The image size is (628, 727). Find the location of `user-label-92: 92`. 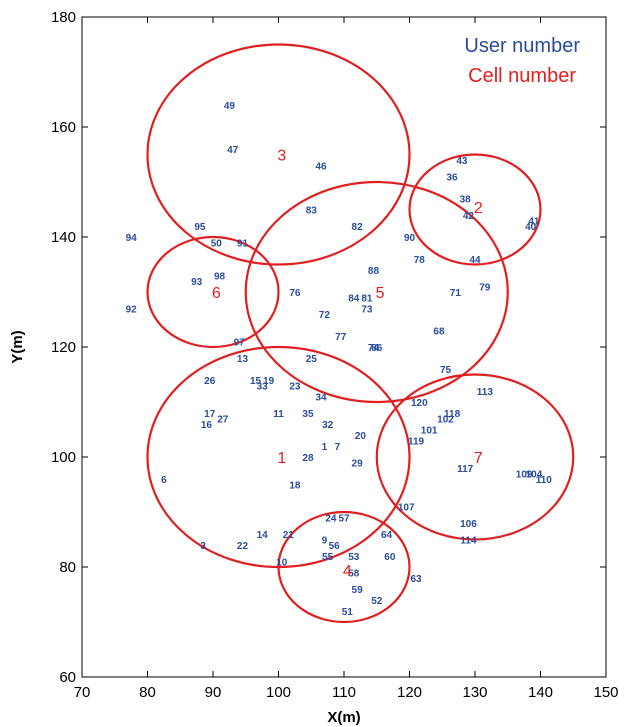

user-label-92: 92 is located at coordinates (132, 310).